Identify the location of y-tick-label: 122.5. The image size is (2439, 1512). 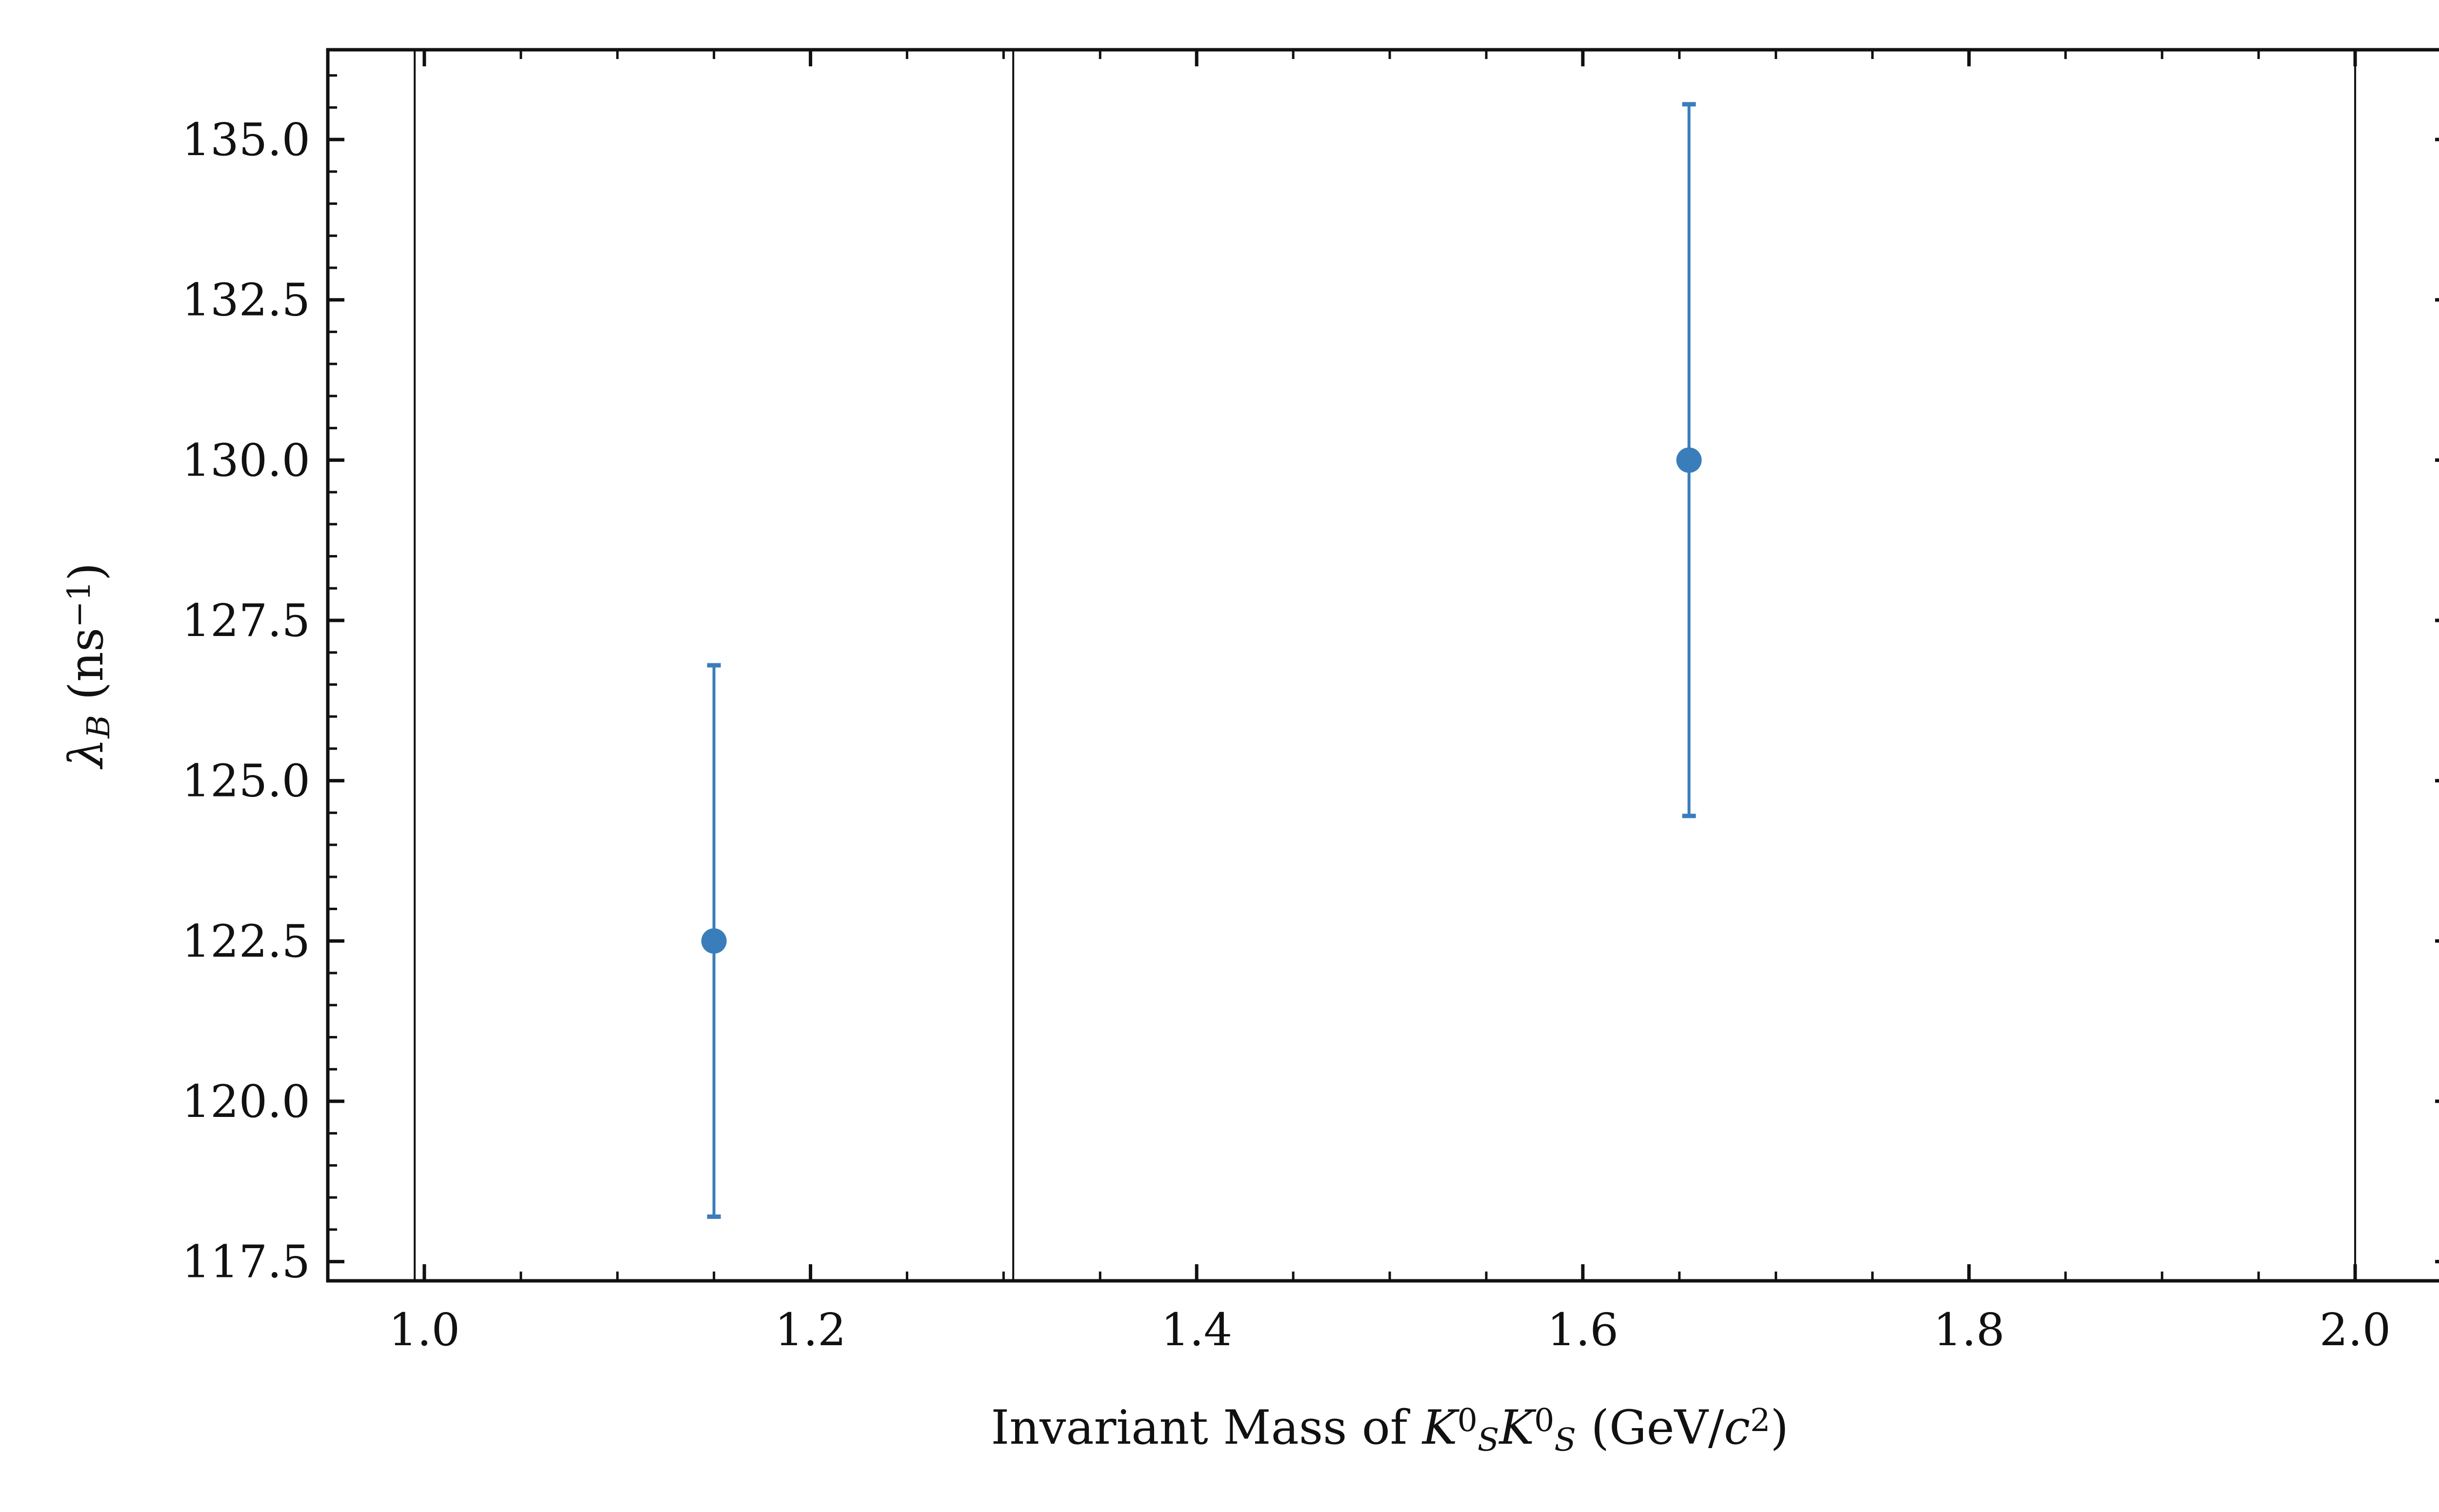
(246, 941).